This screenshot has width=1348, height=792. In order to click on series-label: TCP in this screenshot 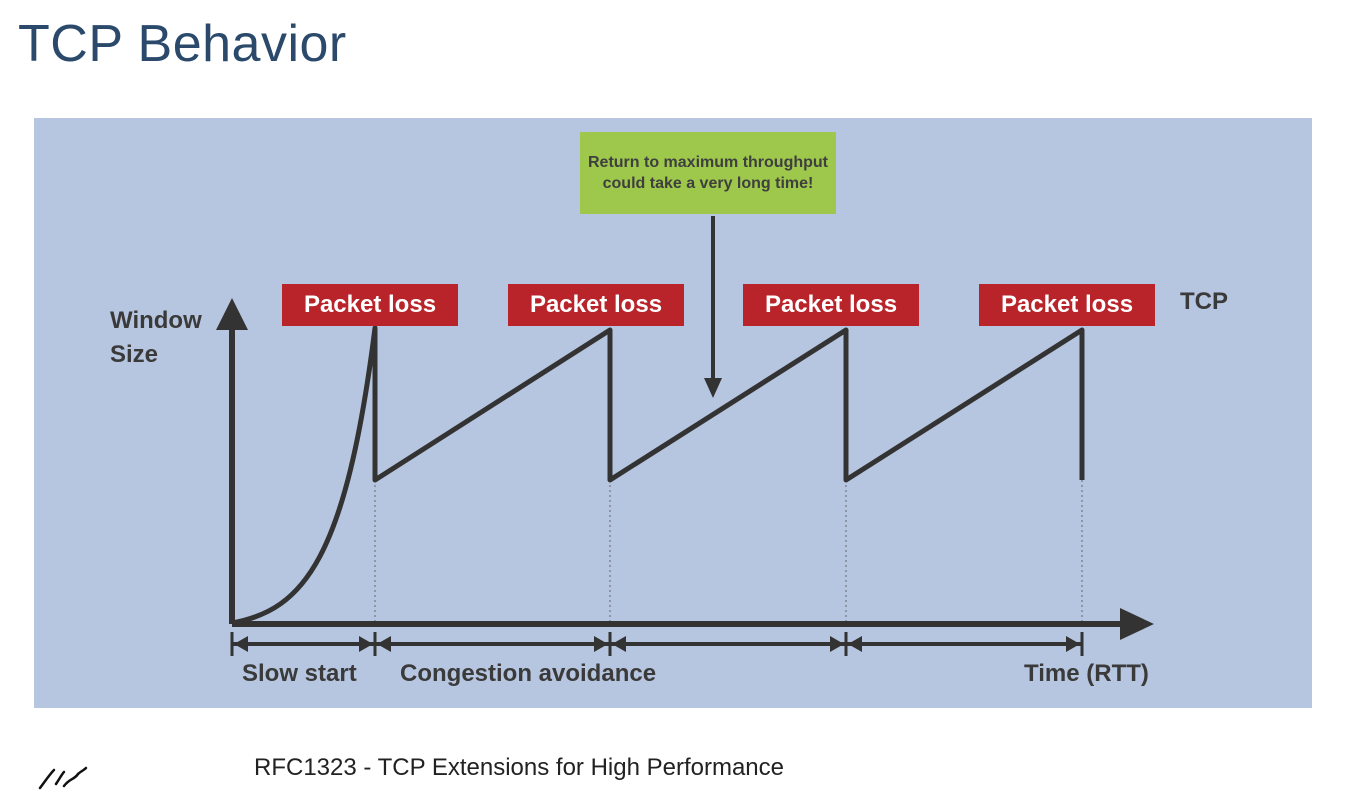, I will do `click(1204, 301)`.